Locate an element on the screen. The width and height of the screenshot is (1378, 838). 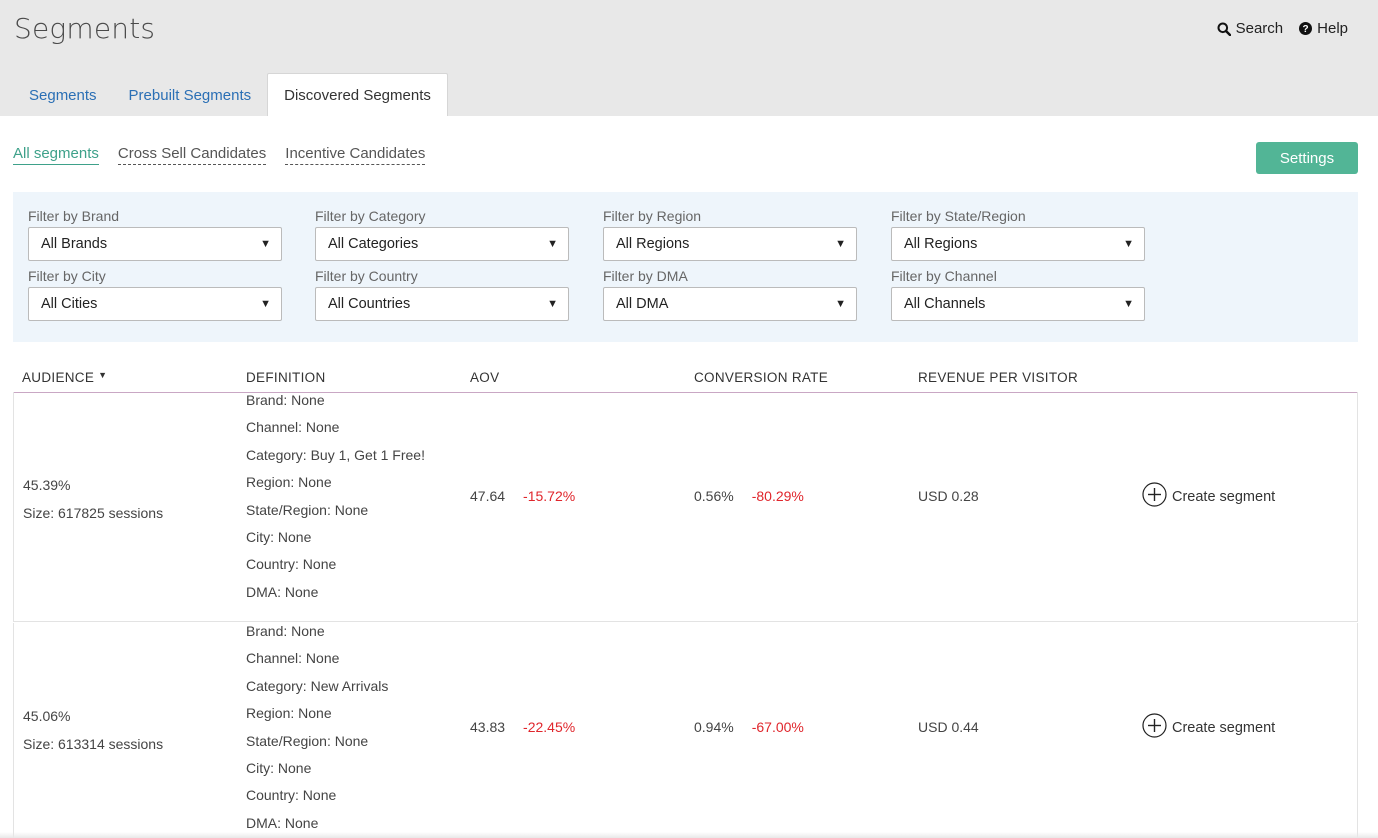
filter-channel-select: All Channels ▼ is located at coordinates (1018, 304).